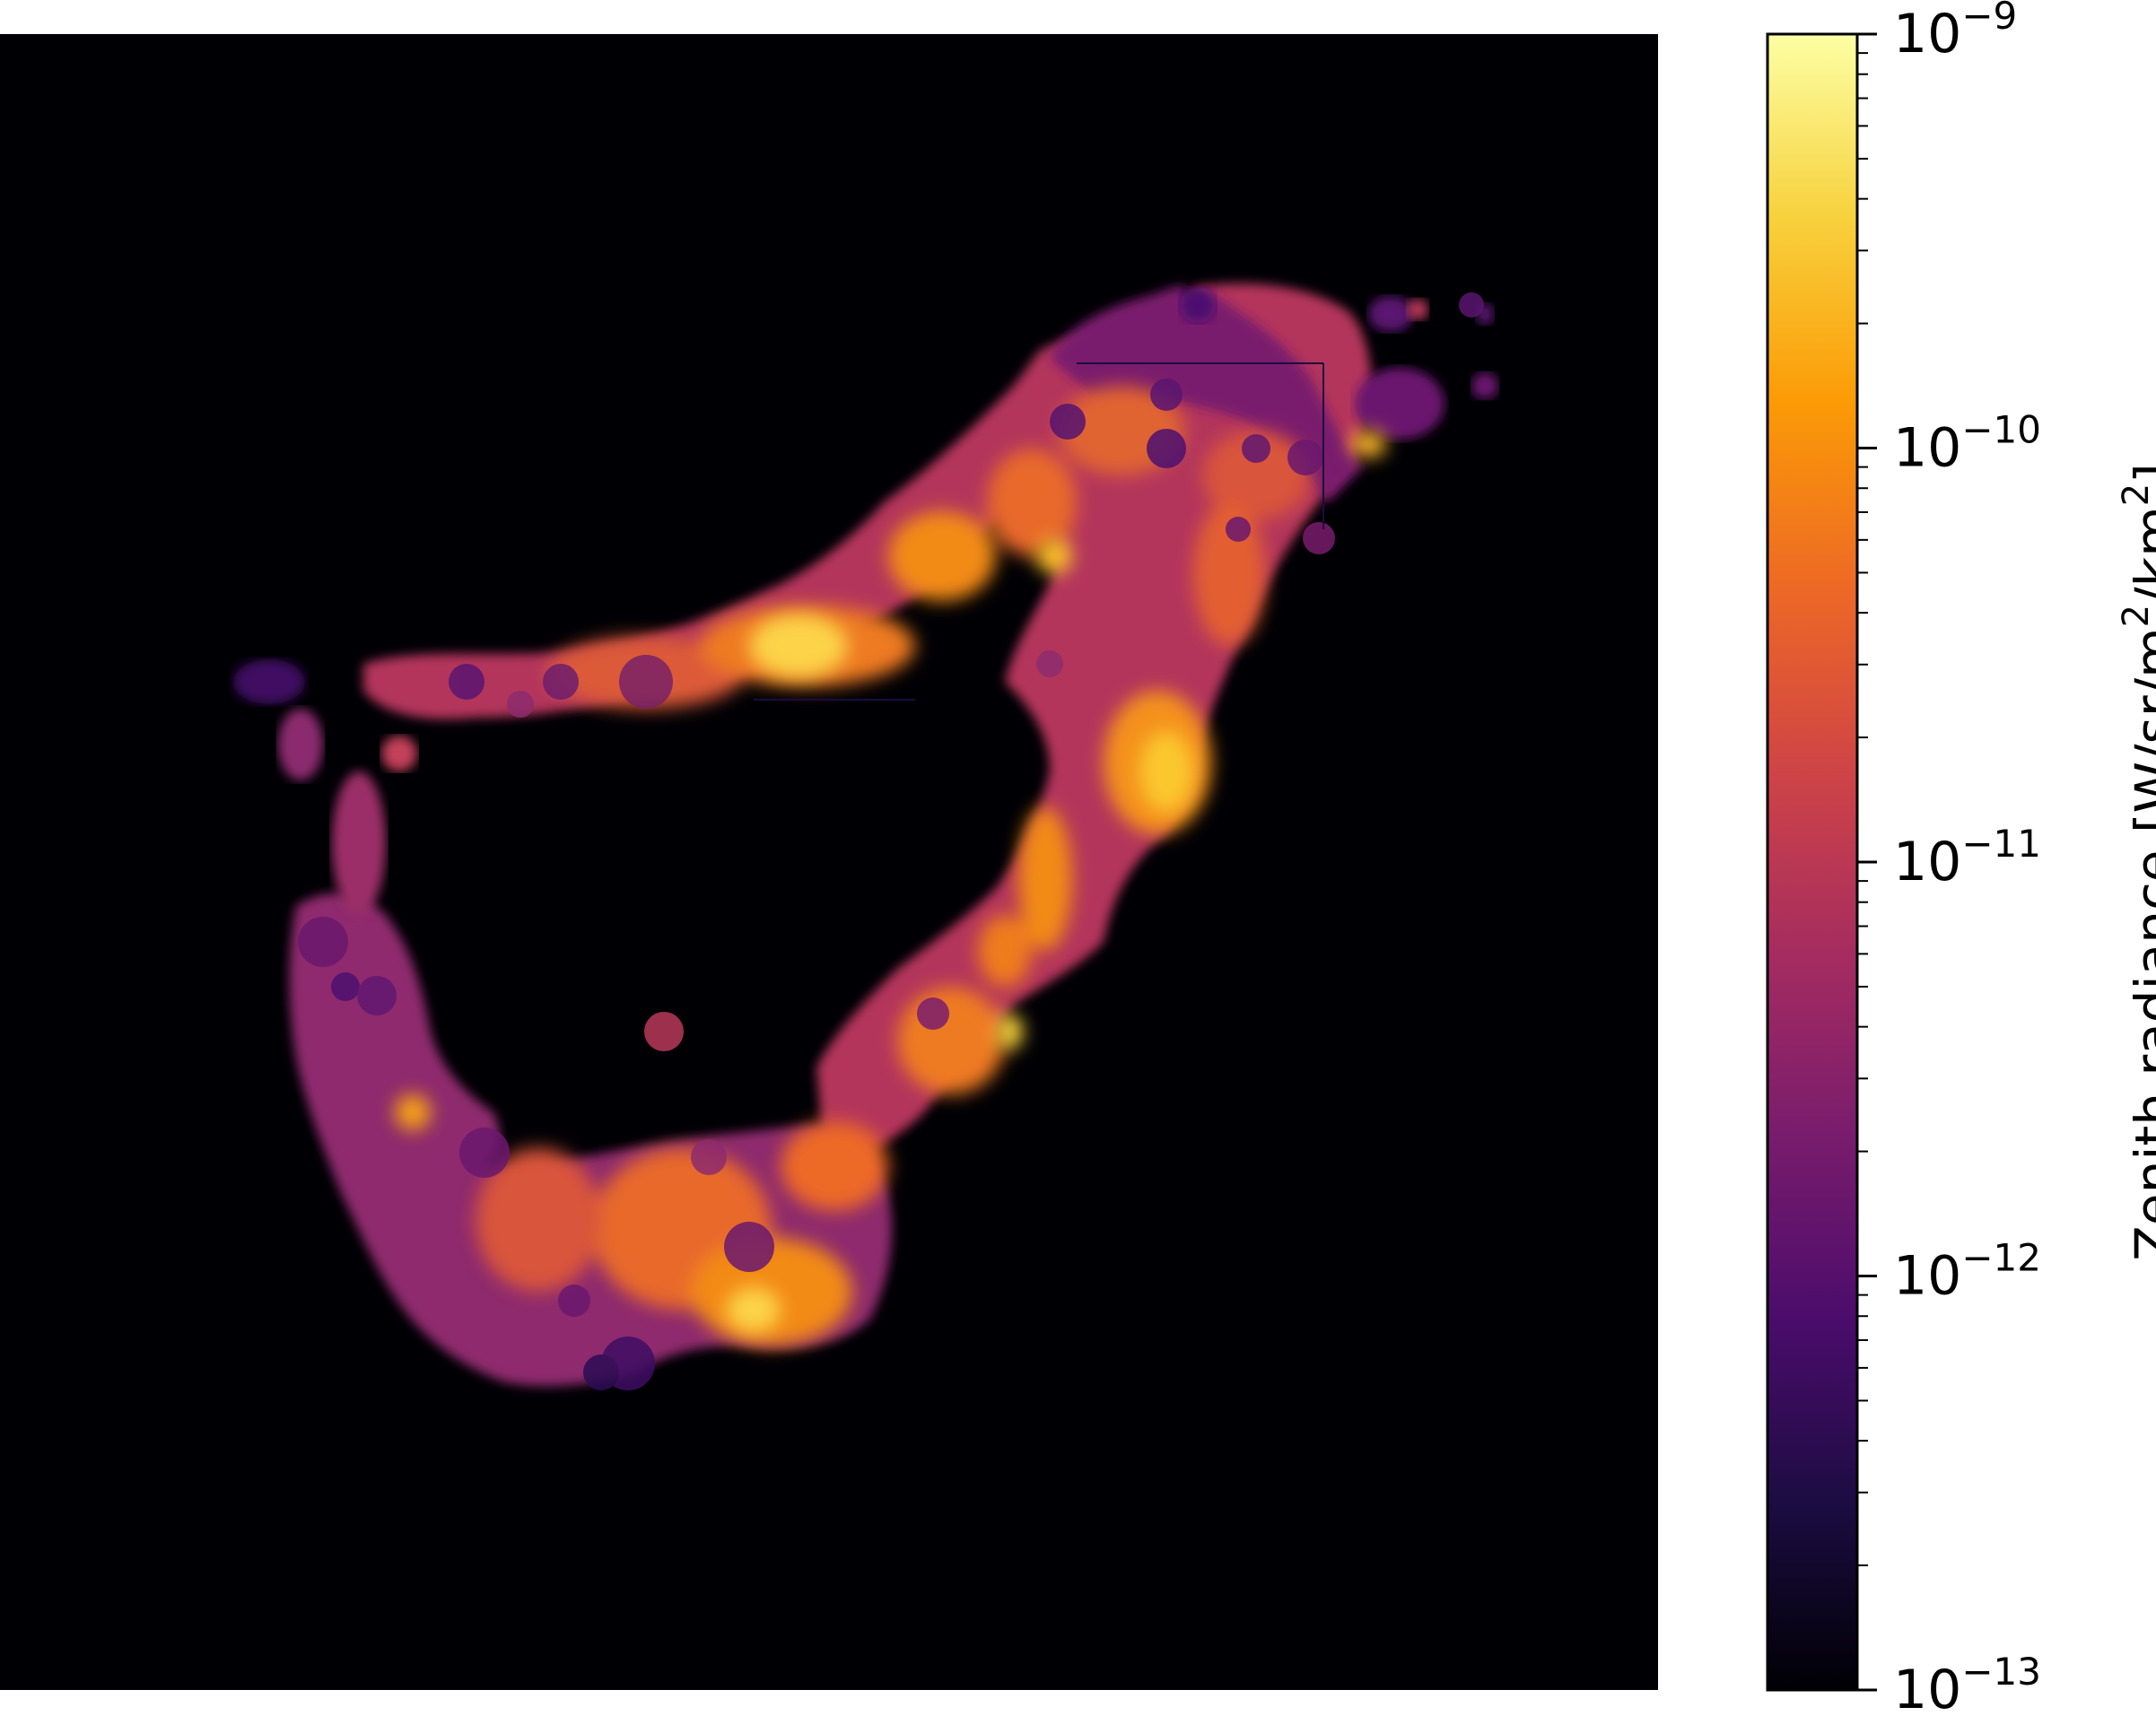  I want to click on colorbar-tick-label: 10−10, so click(1967, 444).